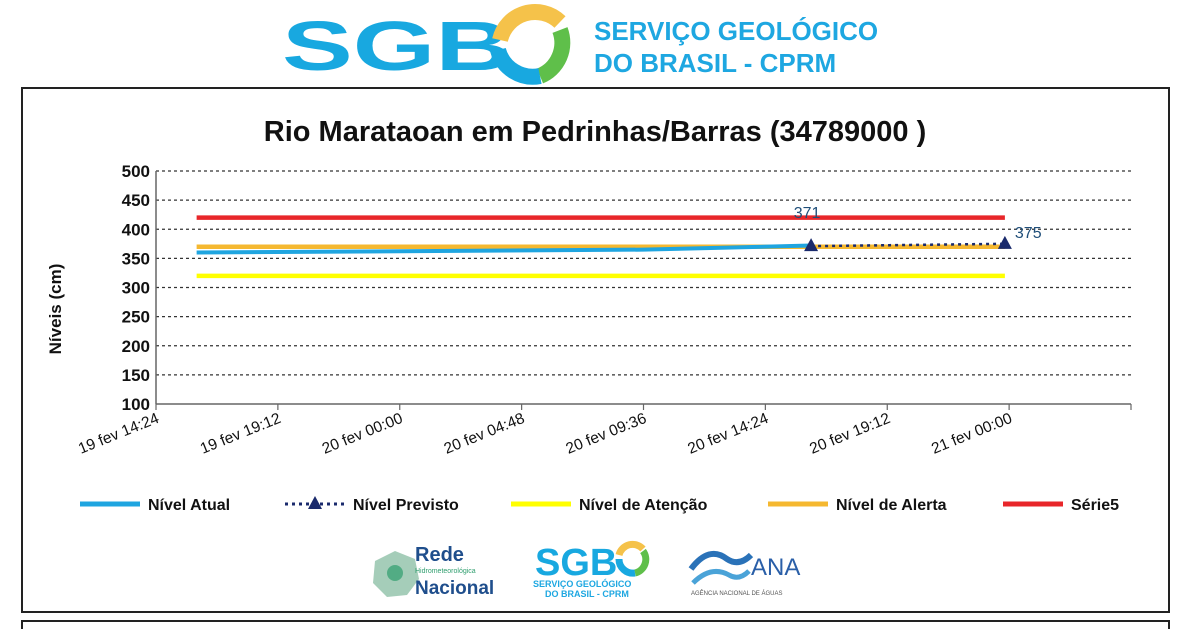 The image size is (1200, 629). I want to click on ana-name: ANA, so click(775, 567).